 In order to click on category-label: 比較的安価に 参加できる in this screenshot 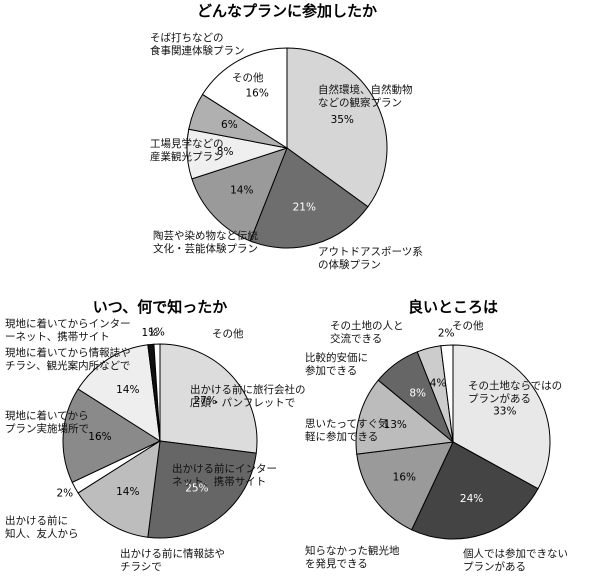, I will do `click(336, 364)`.